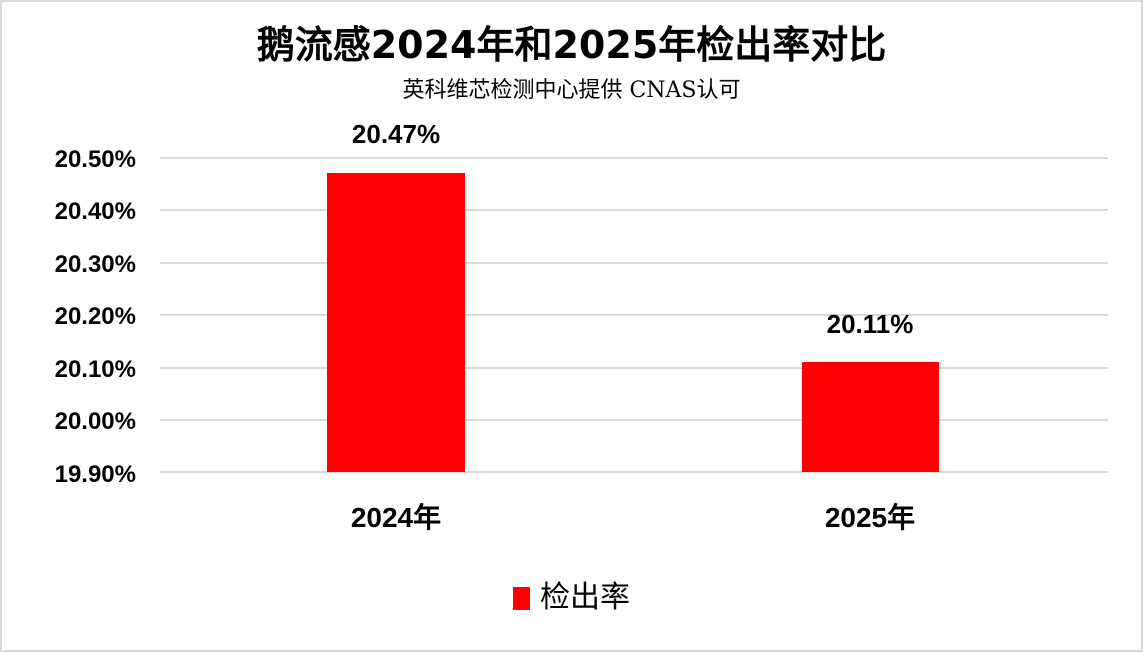 This screenshot has height=652, width=1143. What do you see at coordinates (396, 322) in the screenshot?
I see `bar-2024` at bounding box center [396, 322].